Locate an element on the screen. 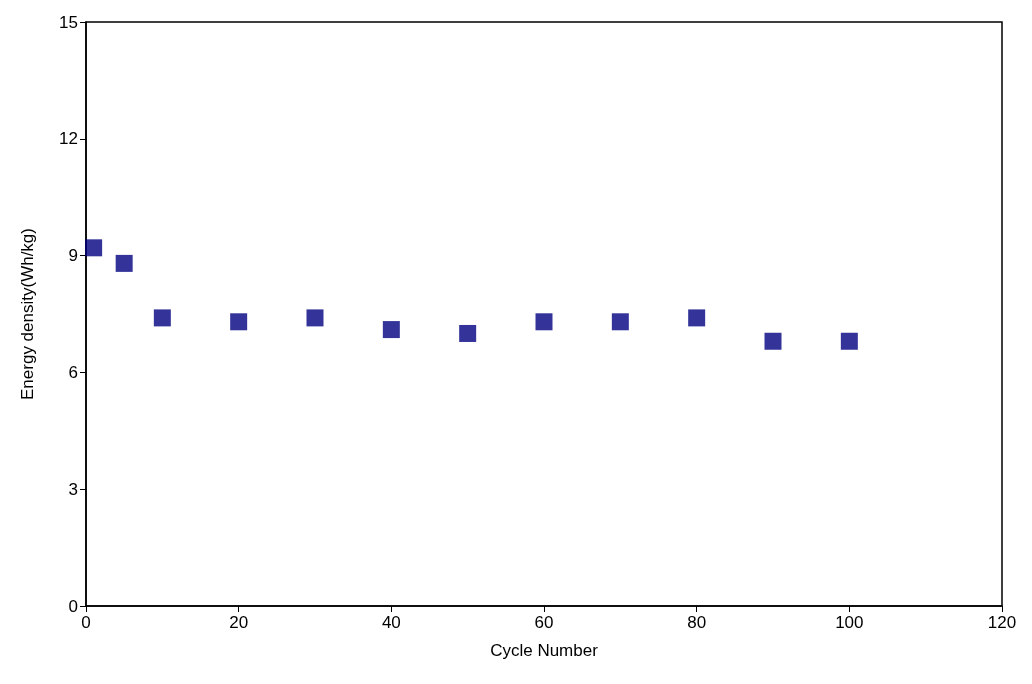 The image size is (1032, 684). y-tick-label: 9 is located at coordinates (73, 256).